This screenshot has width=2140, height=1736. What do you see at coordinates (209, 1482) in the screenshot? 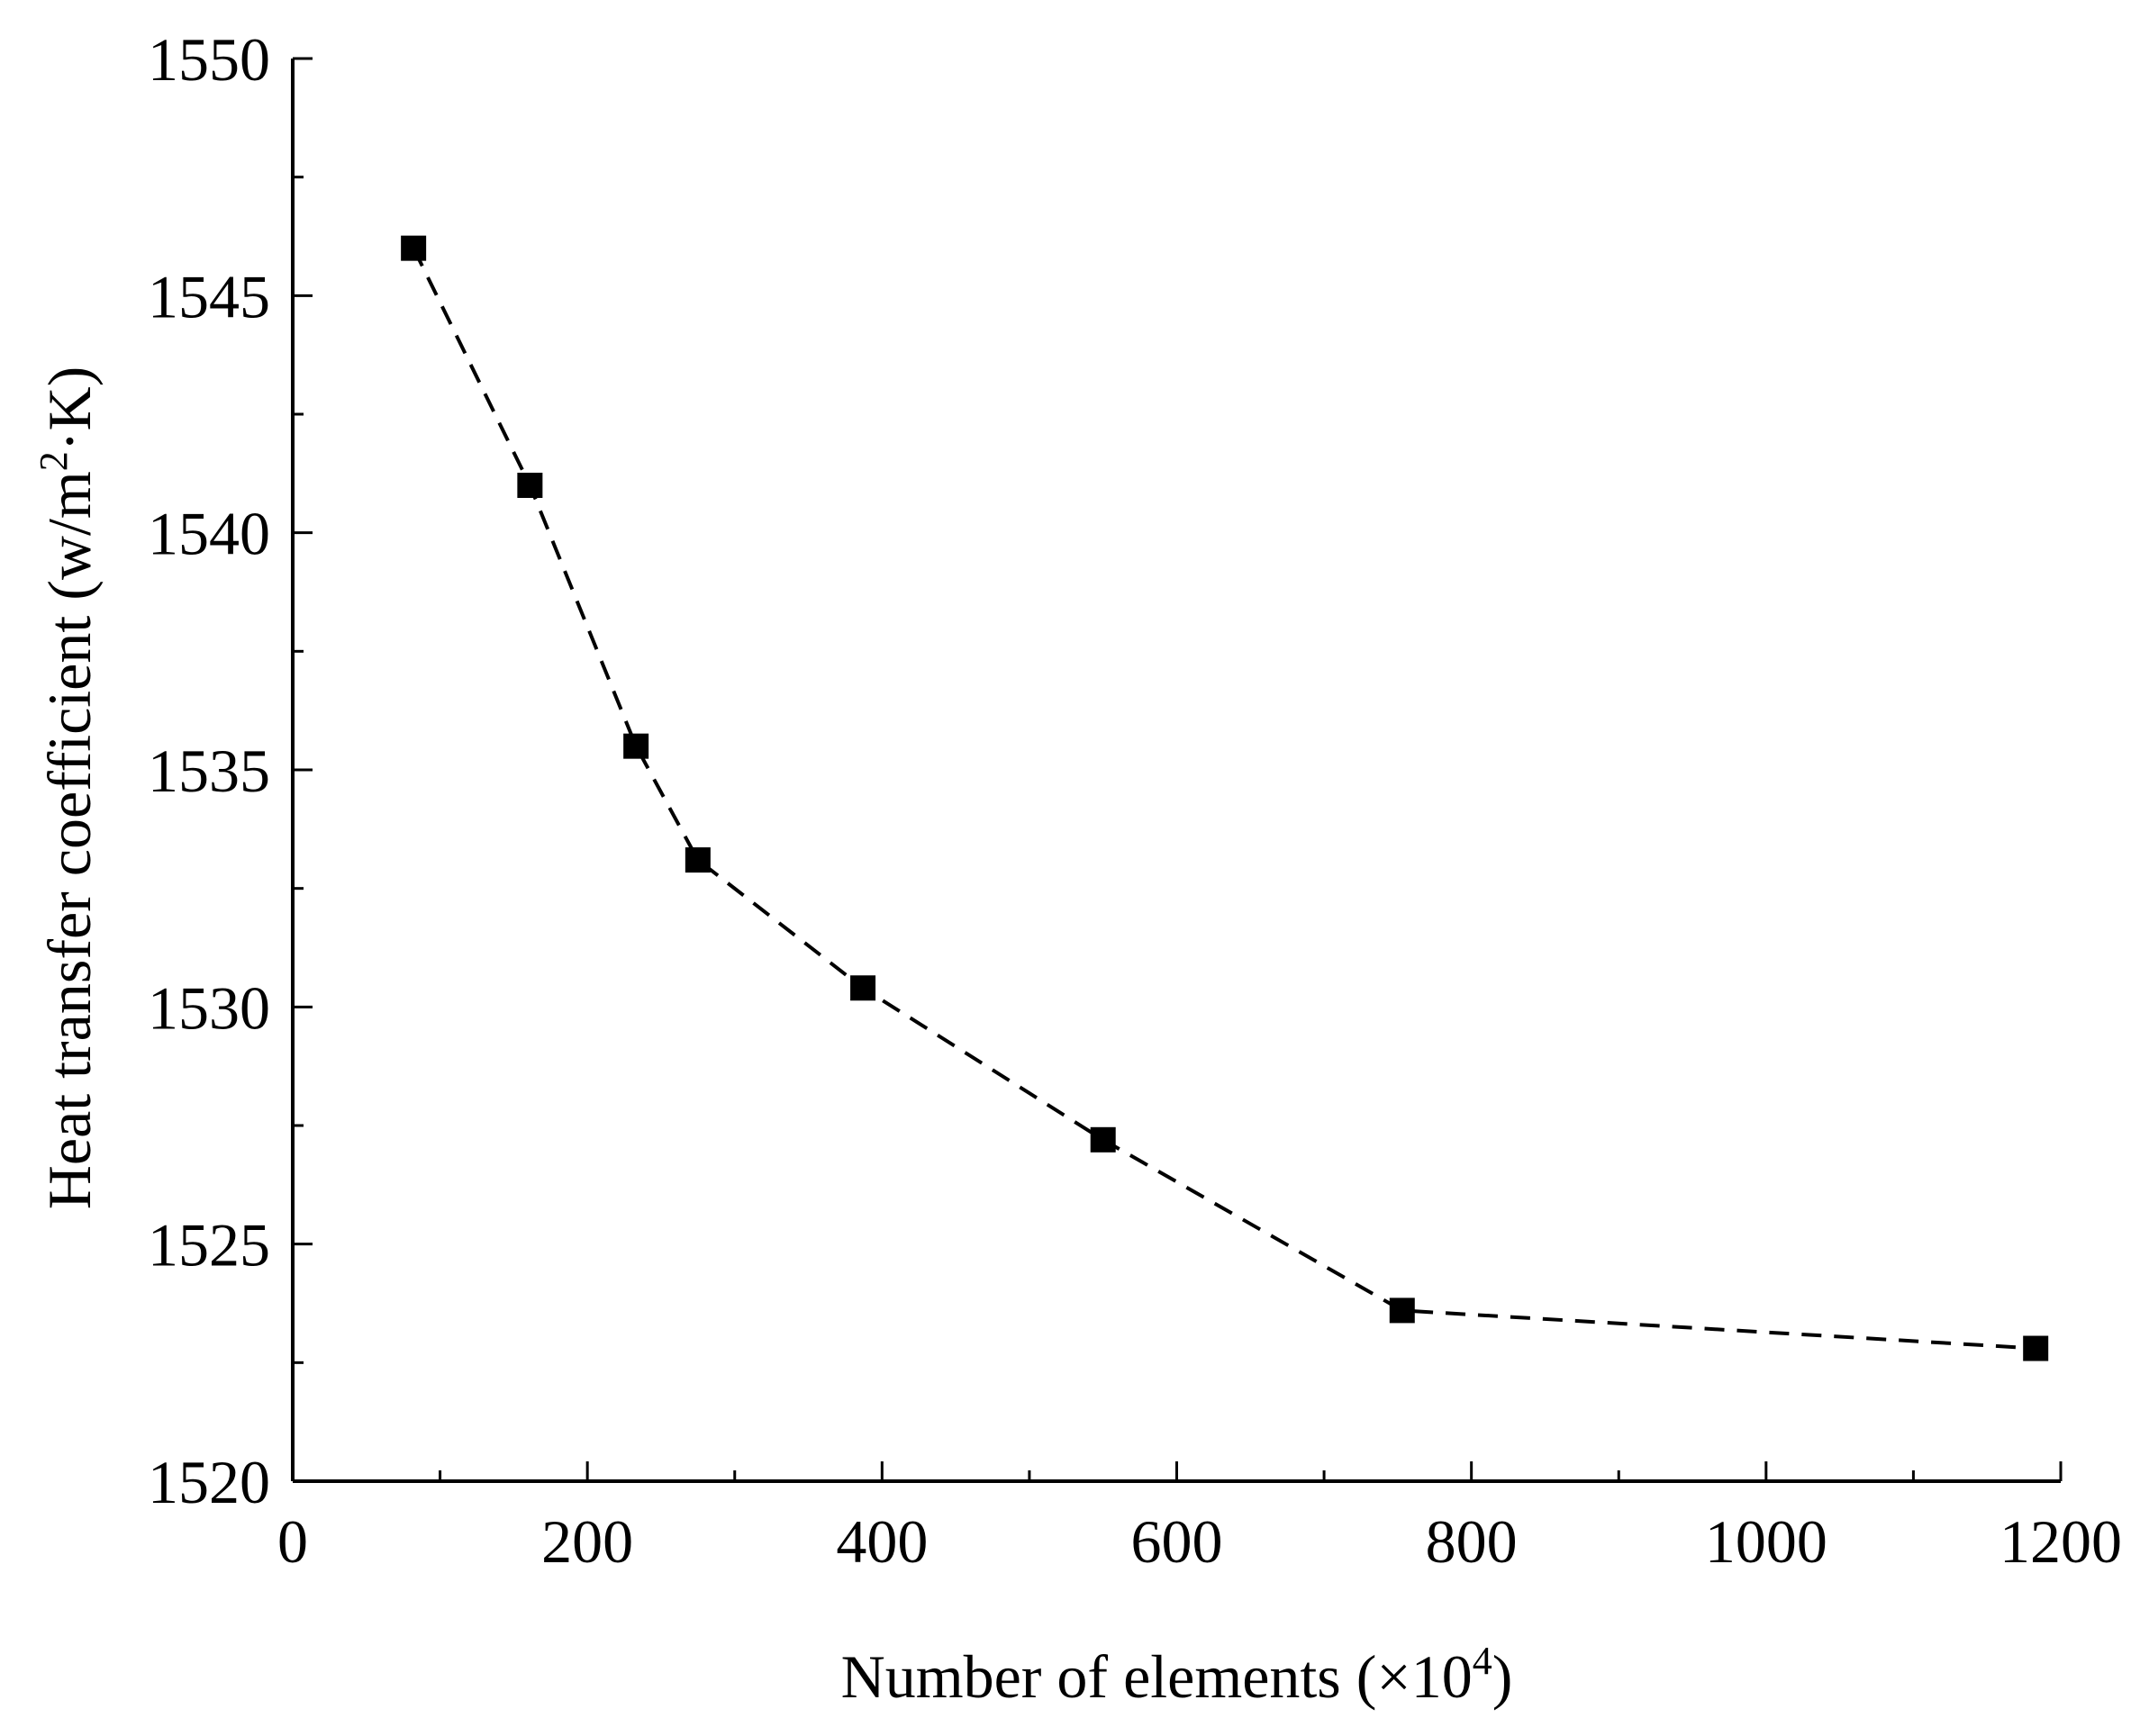
I see `y-tick-label: 1520` at bounding box center [209, 1482].